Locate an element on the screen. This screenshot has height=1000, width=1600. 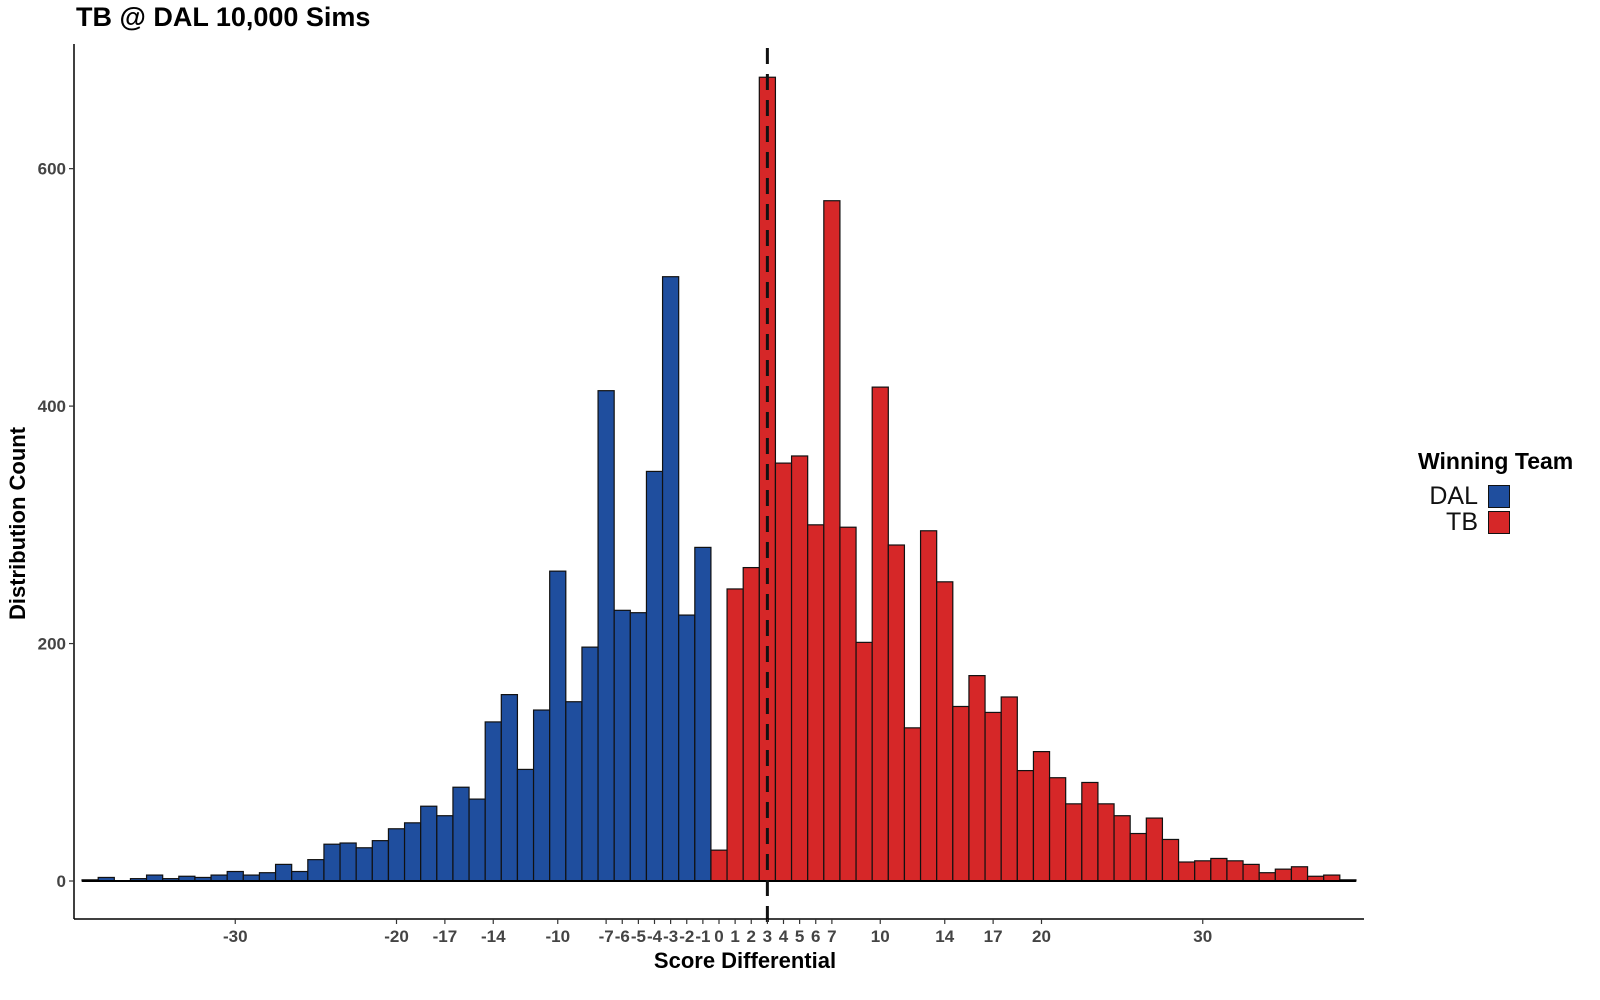
legend-title: Winning Team is located at coordinates (1496, 461).